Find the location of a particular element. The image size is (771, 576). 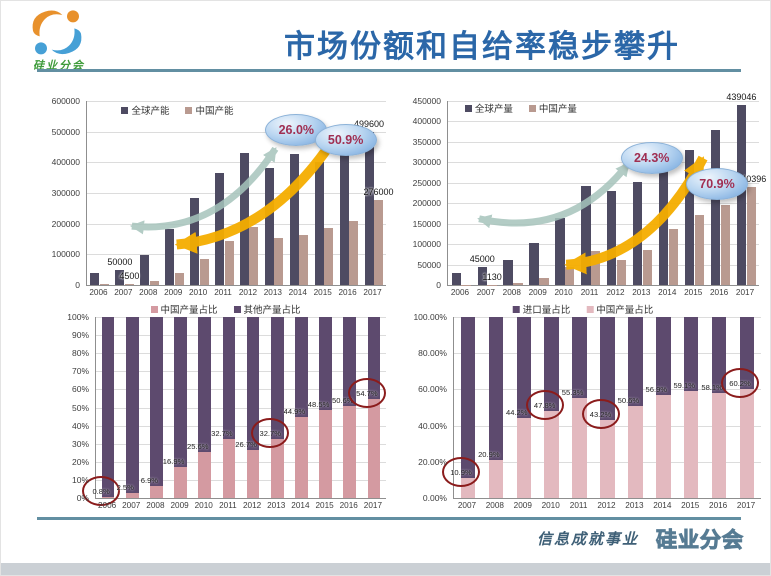

y-tick-label: 10% is located at coordinates (80, 479).